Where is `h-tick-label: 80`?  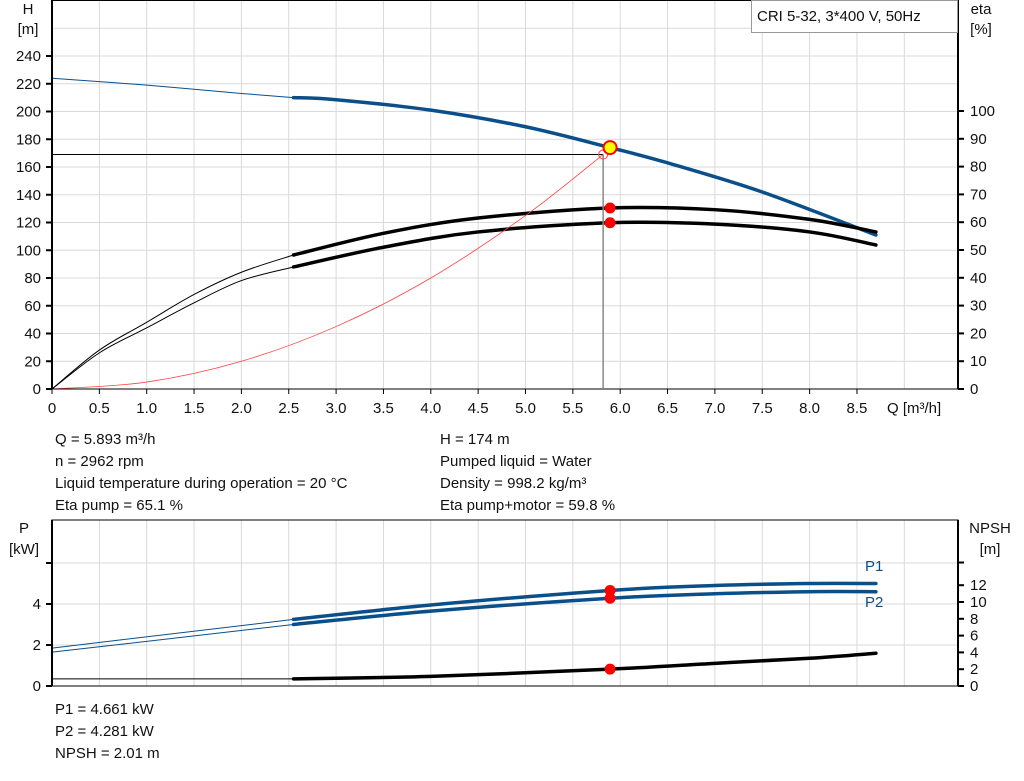
h-tick-label: 80 is located at coordinates (32, 278).